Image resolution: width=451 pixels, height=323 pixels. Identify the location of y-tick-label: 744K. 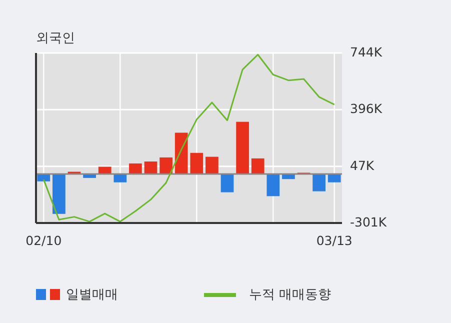
(366, 52).